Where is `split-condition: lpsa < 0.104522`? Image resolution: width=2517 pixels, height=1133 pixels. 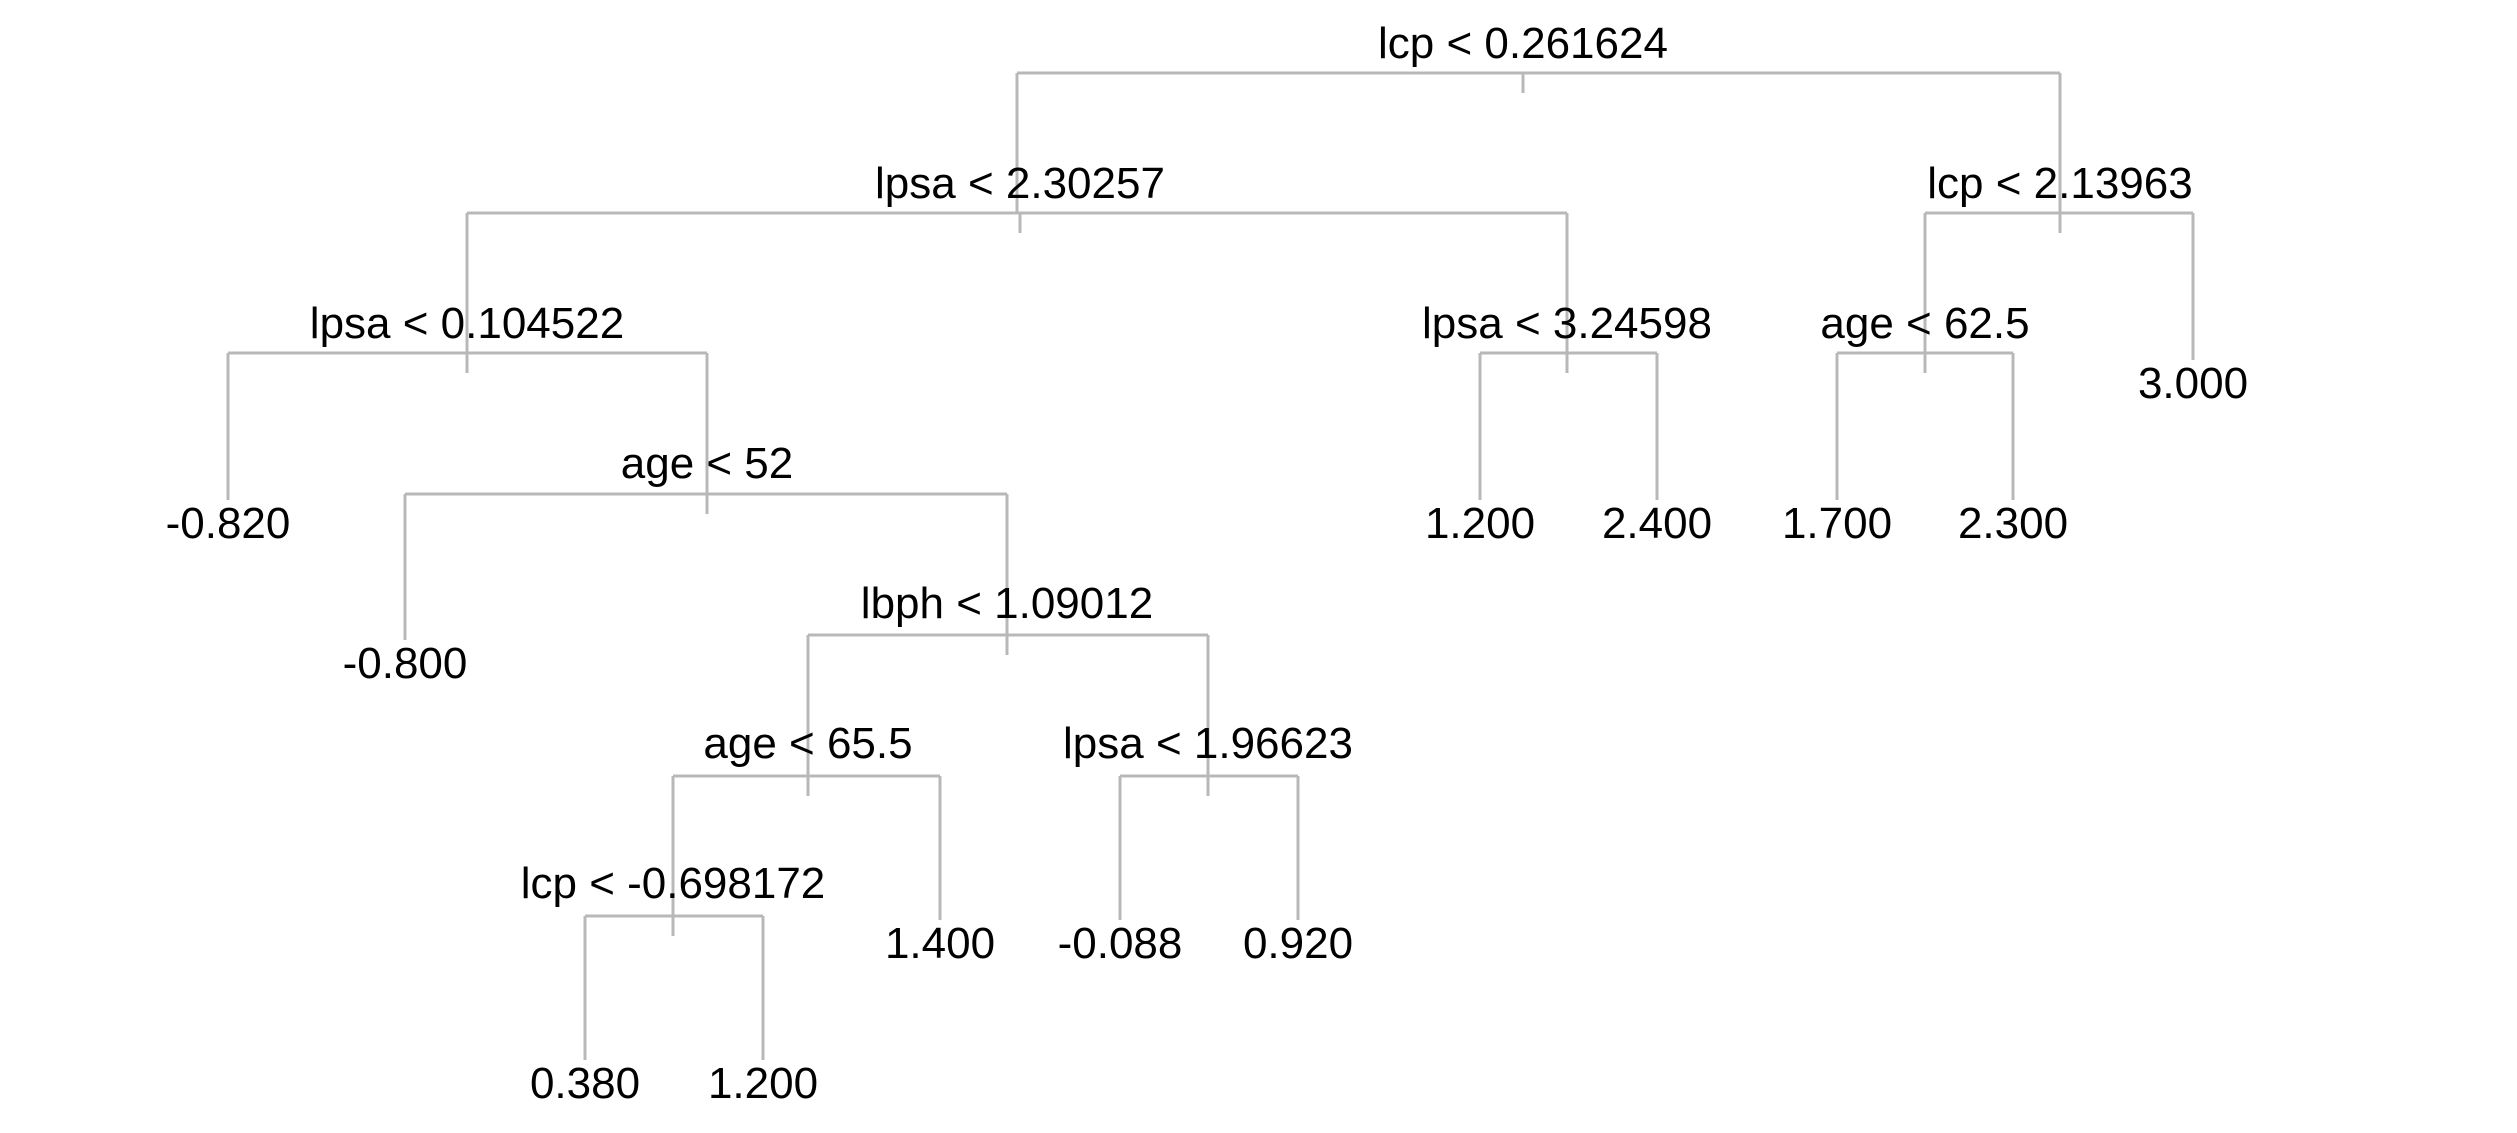 split-condition: lpsa < 0.104522 is located at coordinates (467, 323).